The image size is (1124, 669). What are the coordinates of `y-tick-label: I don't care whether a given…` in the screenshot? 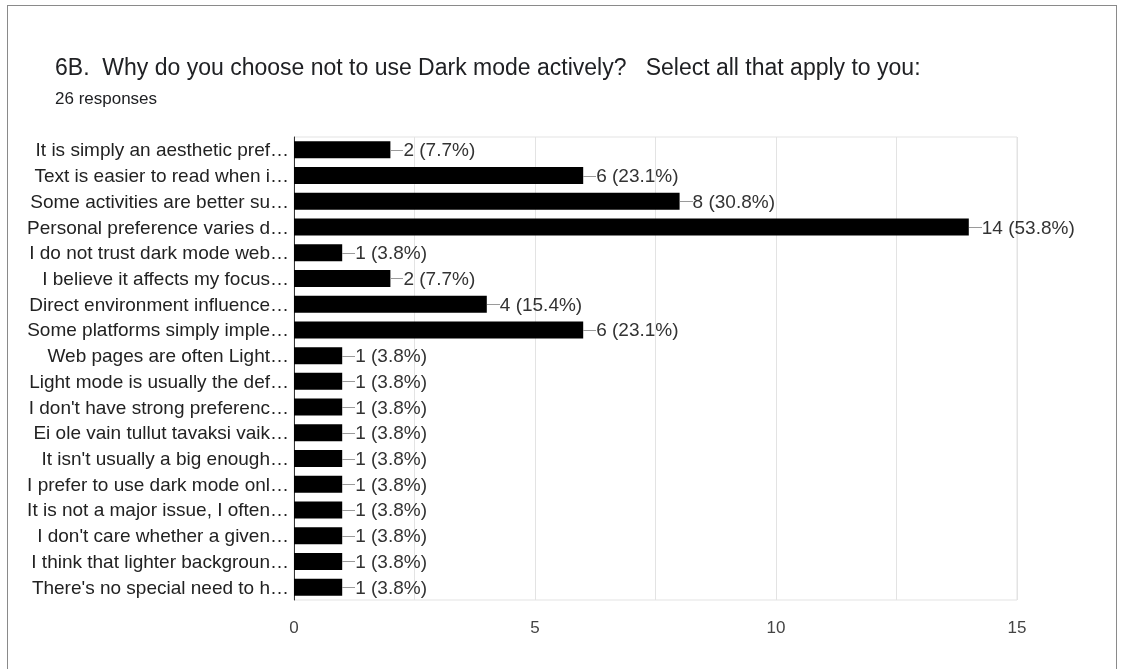 It's located at (163, 536).